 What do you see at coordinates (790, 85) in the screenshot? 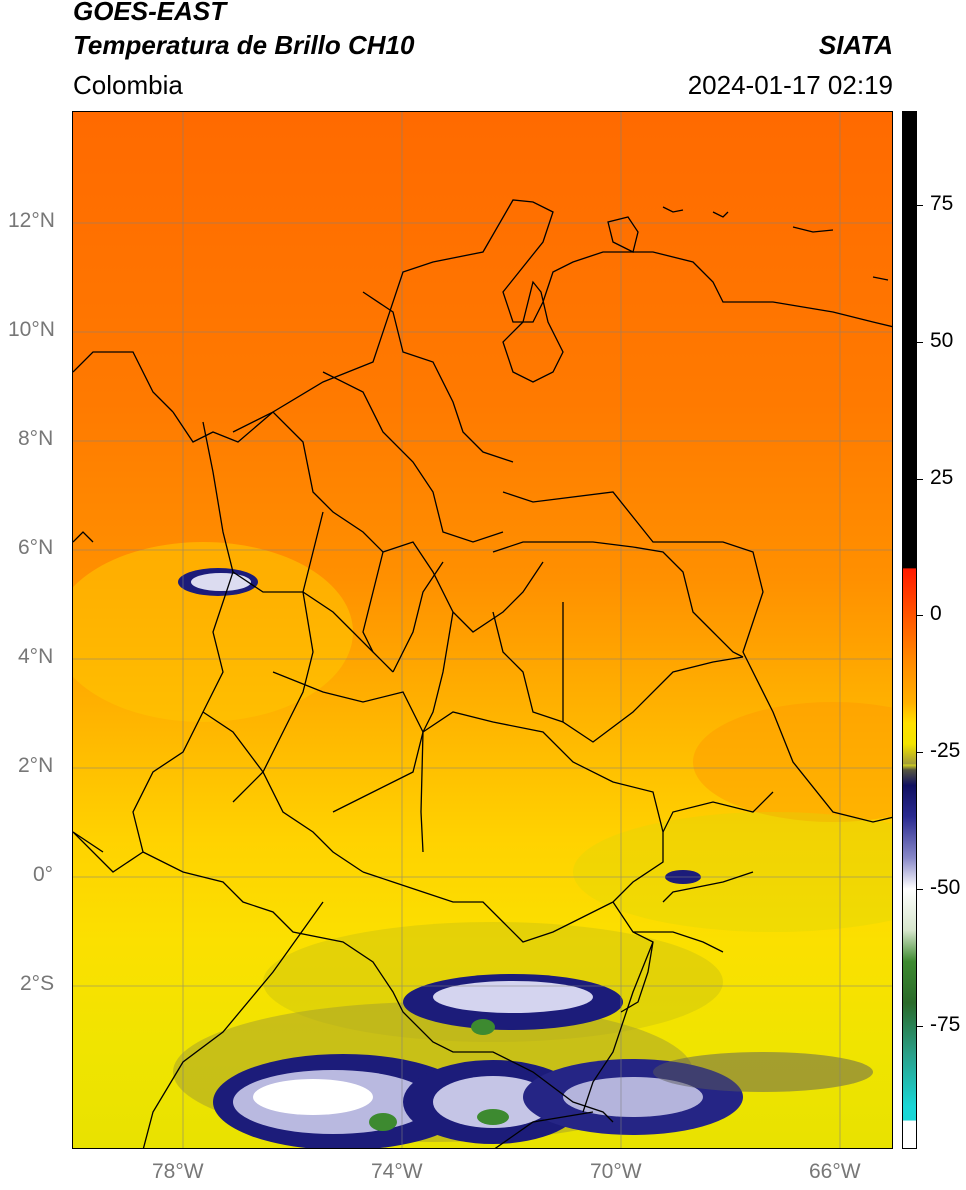
I see `datetime-label: 2024-01-17 02:19` at bounding box center [790, 85].